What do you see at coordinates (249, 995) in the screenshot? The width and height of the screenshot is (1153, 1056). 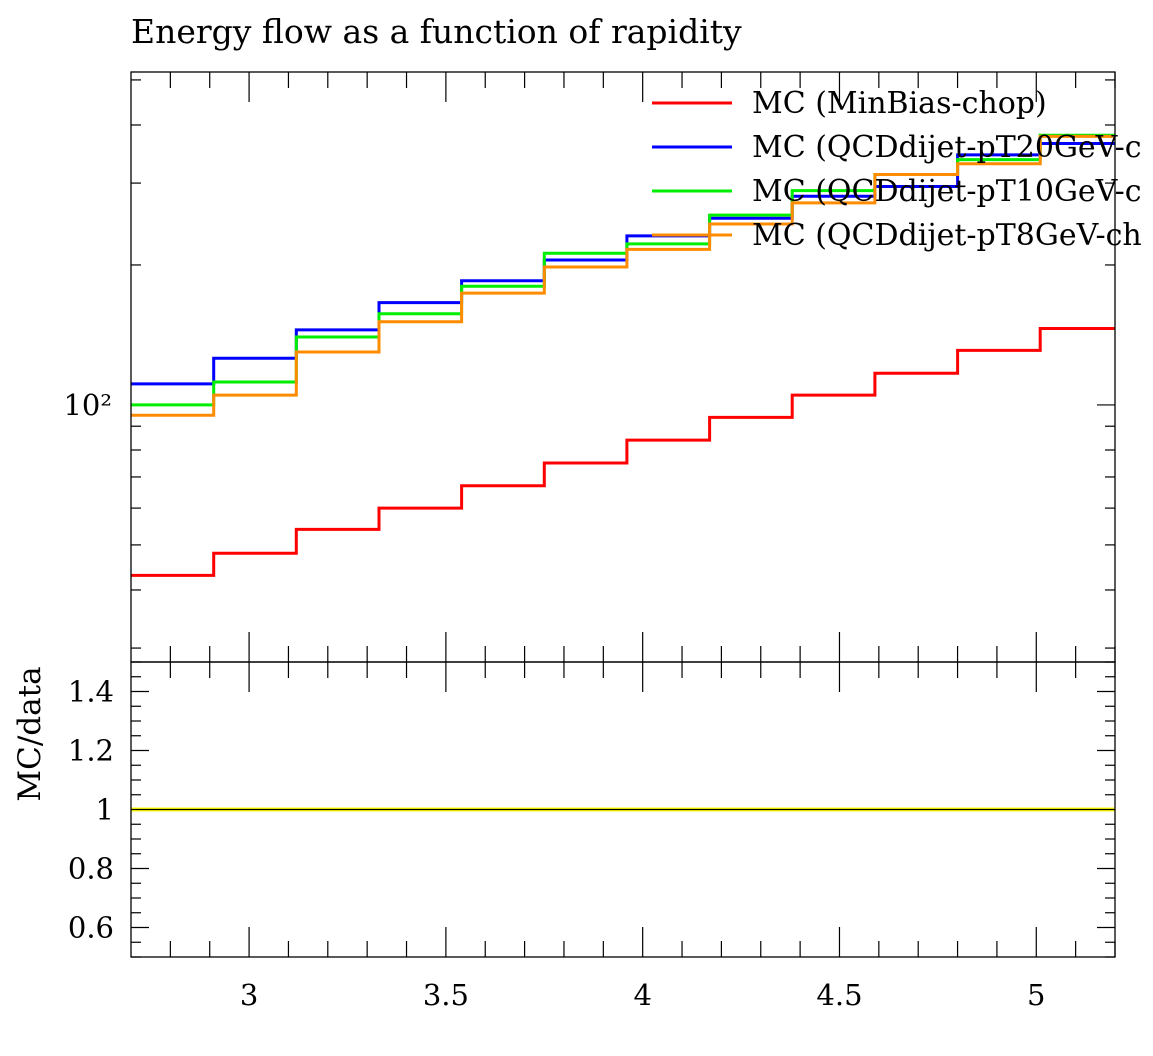 I see `x-tick-label: 3` at bounding box center [249, 995].